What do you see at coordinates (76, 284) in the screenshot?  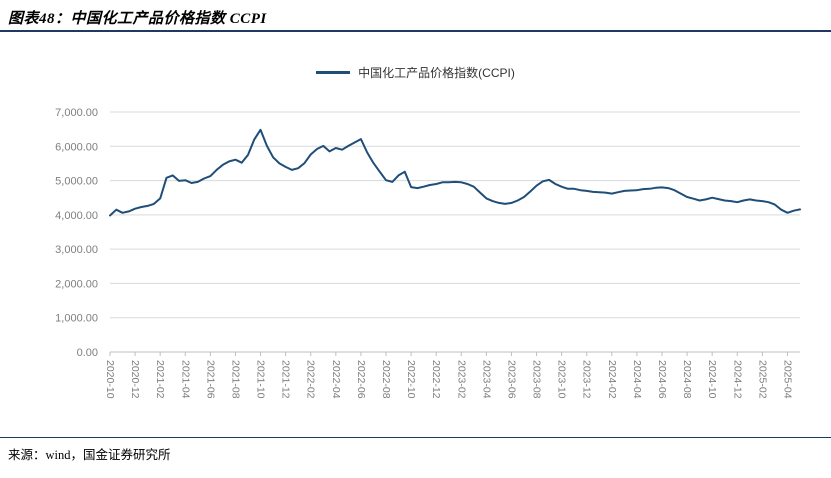 I see `y-axis-label: 2,000.00` at bounding box center [76, 284].